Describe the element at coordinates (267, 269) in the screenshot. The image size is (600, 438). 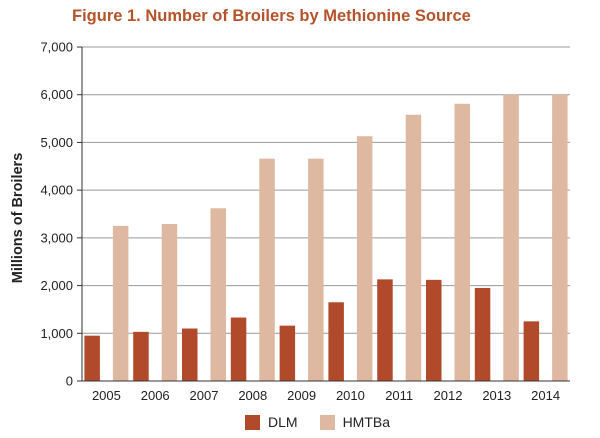
I see `bar-hmtba-2008` at that location.